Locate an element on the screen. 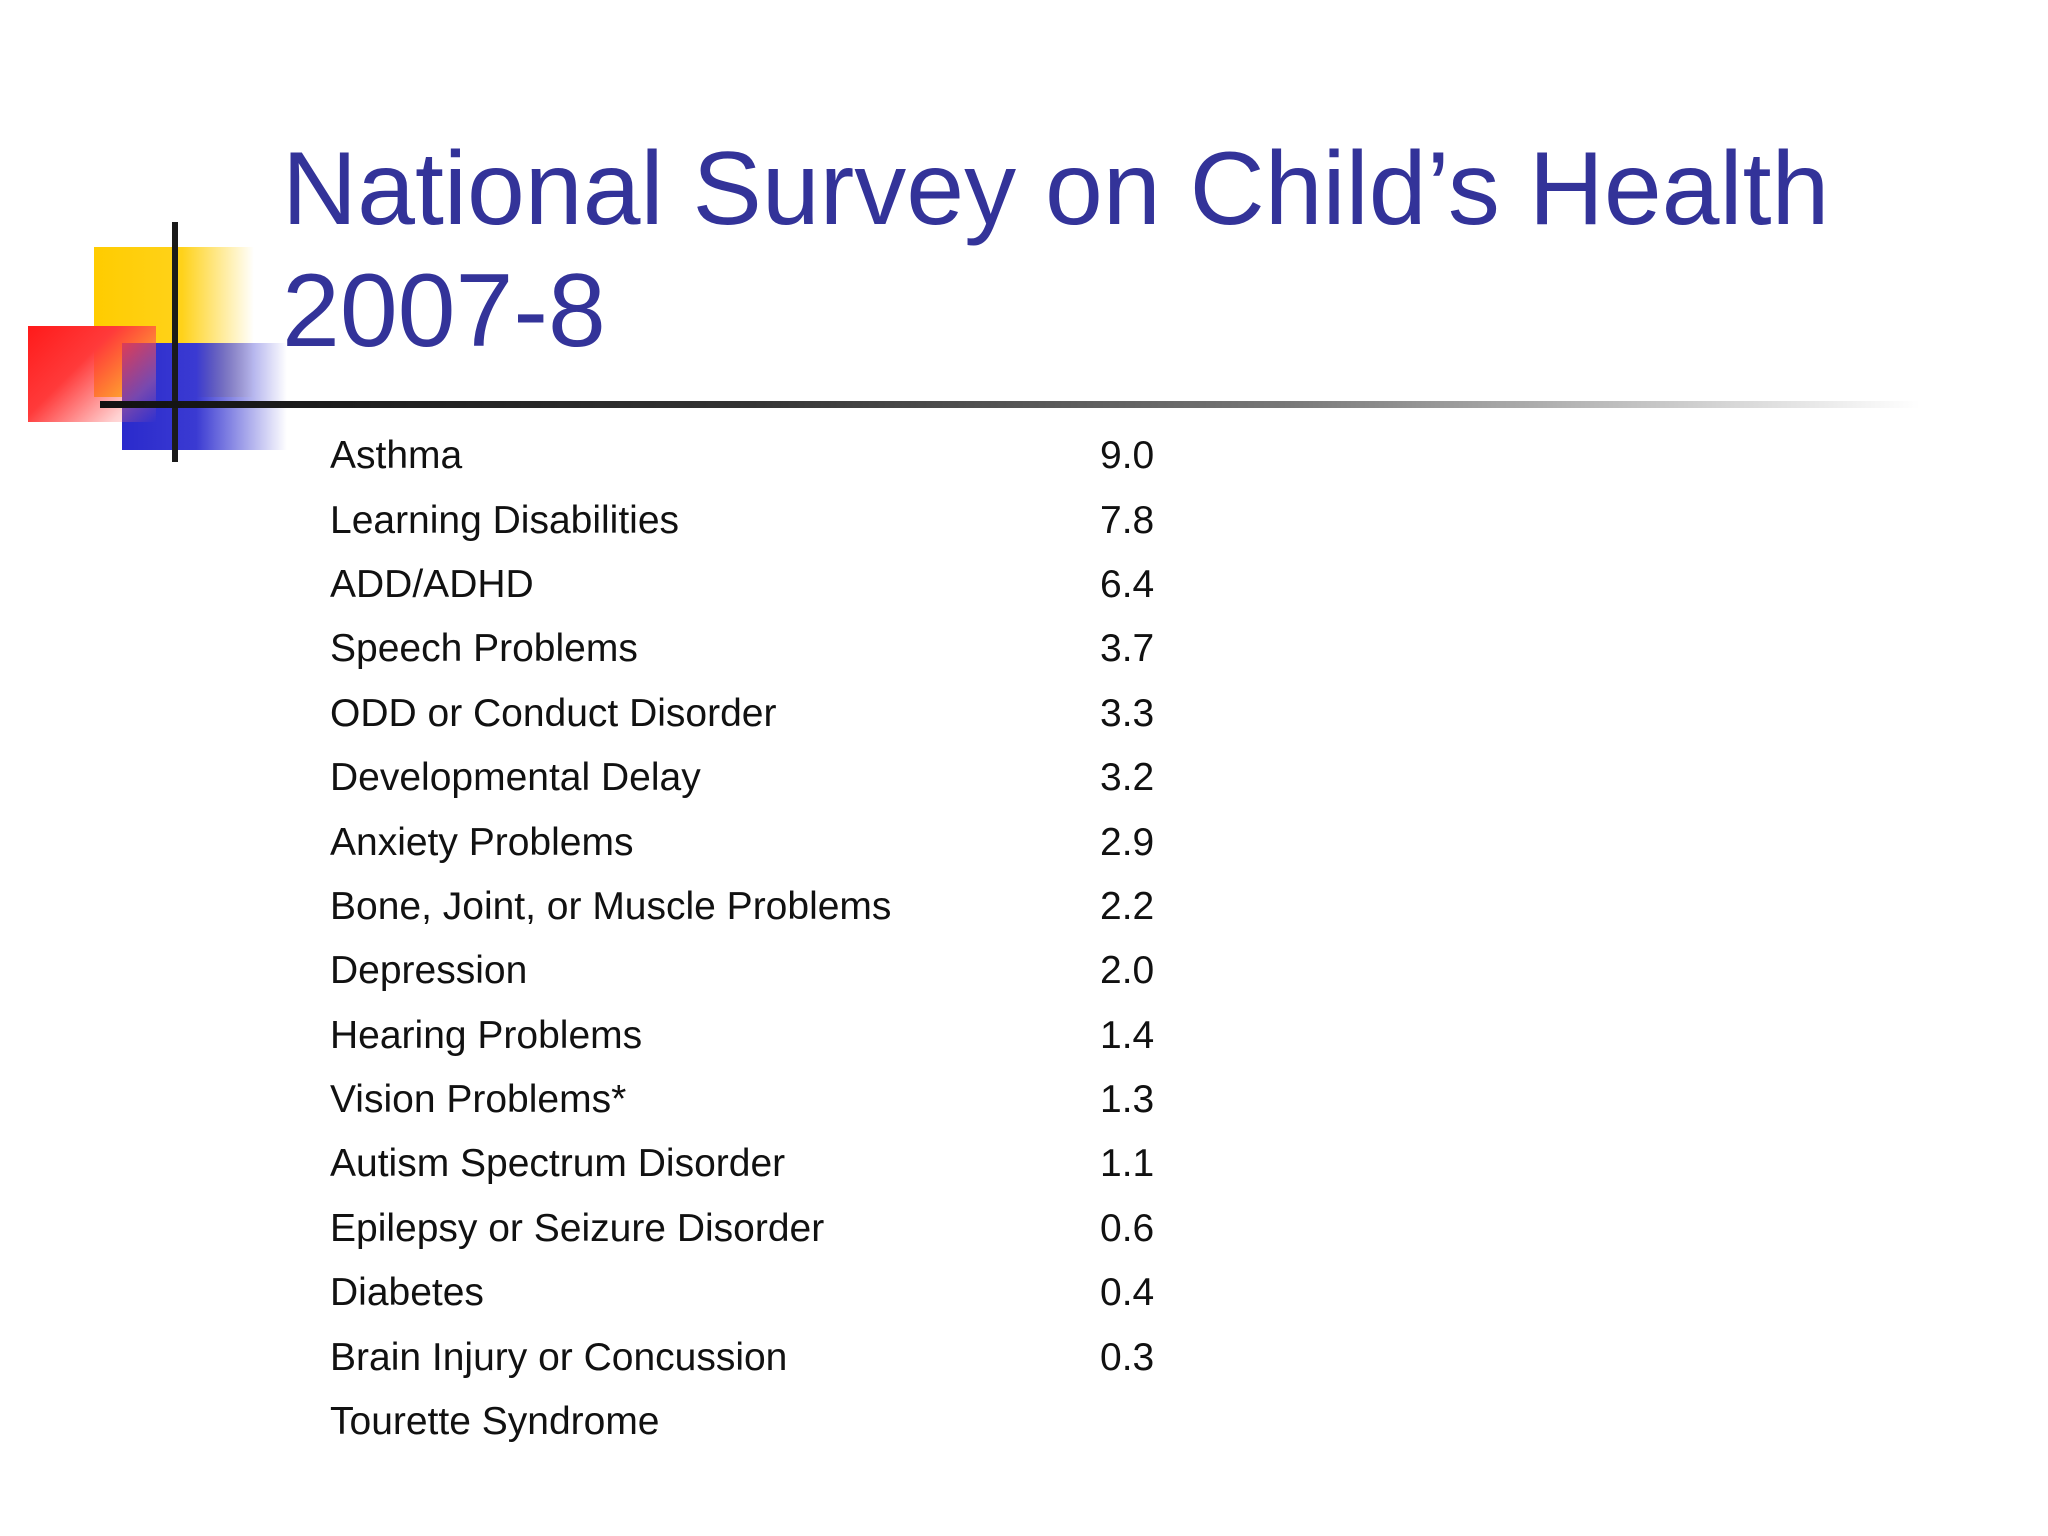  condition-value: 1.3 is located at coordinates (1127, 1100).